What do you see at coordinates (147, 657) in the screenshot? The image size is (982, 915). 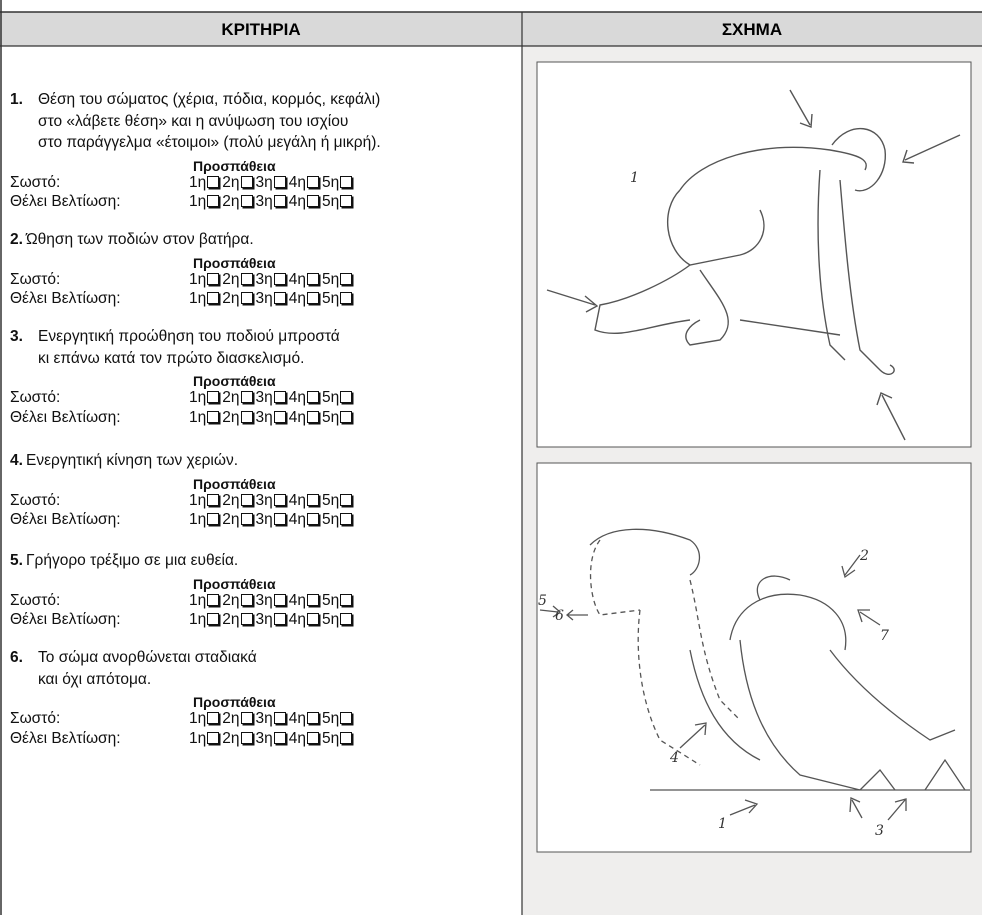 I see `criterion-text: Το σώμα ανορθώνεται σταδιακά` at bounding box center [147, 657].